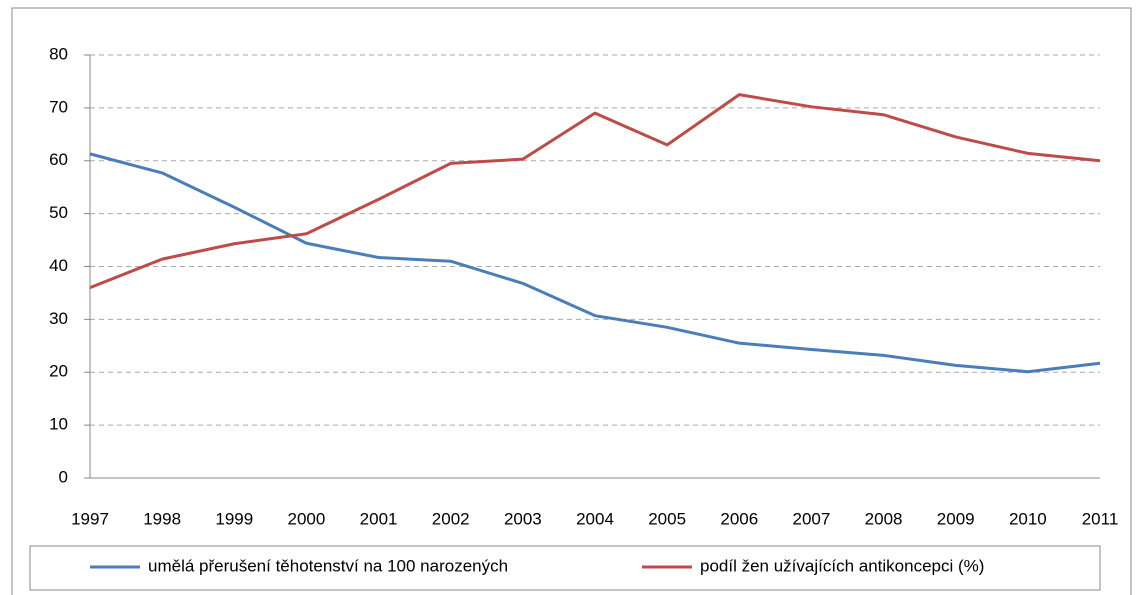 This screenshot has width=1138, height=595. I want to click on y-tick-label: 60, so click(58, 159).